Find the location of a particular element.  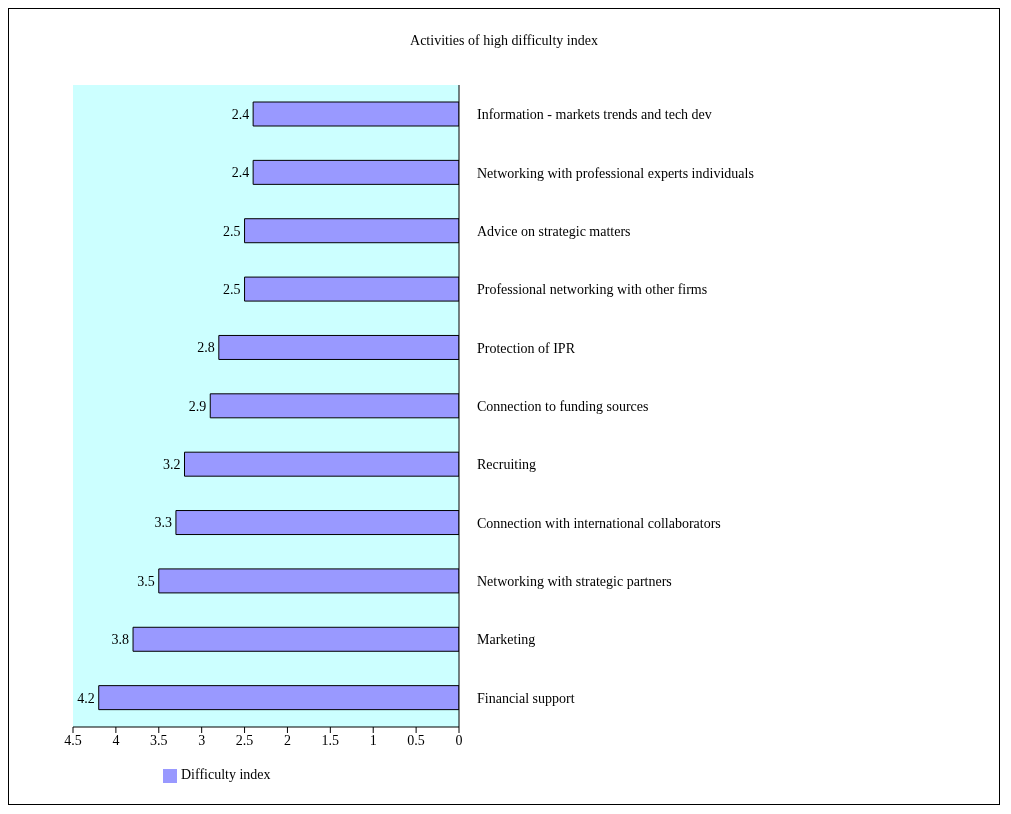

data-label: 3.5 is located at coordinates (146, 581).